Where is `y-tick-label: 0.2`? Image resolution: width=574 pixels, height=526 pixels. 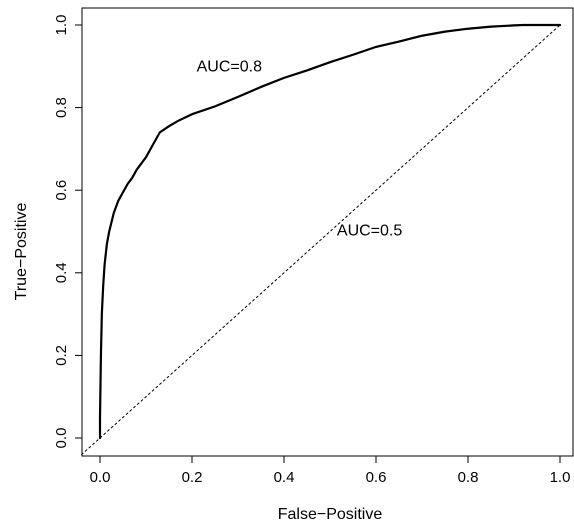
y-tick-label: 0.2 is located at coordinates (61, 355).